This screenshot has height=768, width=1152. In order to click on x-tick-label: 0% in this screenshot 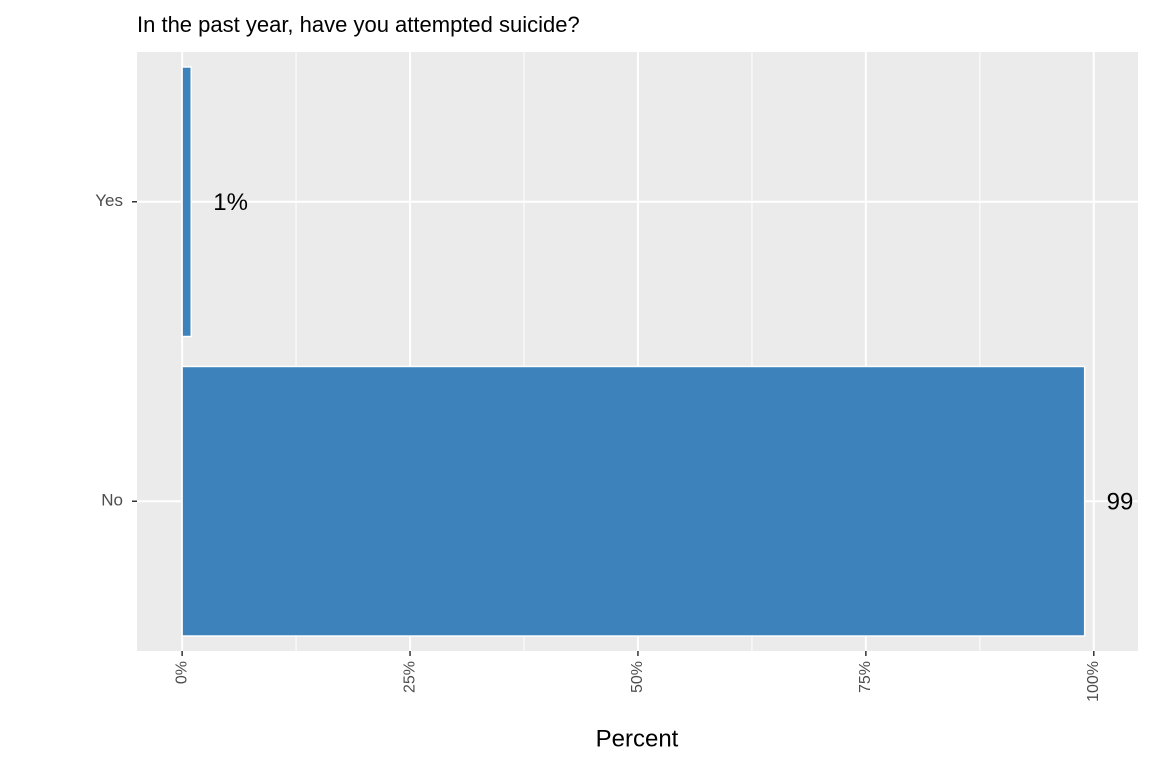, I will do `click(181, 672)`.